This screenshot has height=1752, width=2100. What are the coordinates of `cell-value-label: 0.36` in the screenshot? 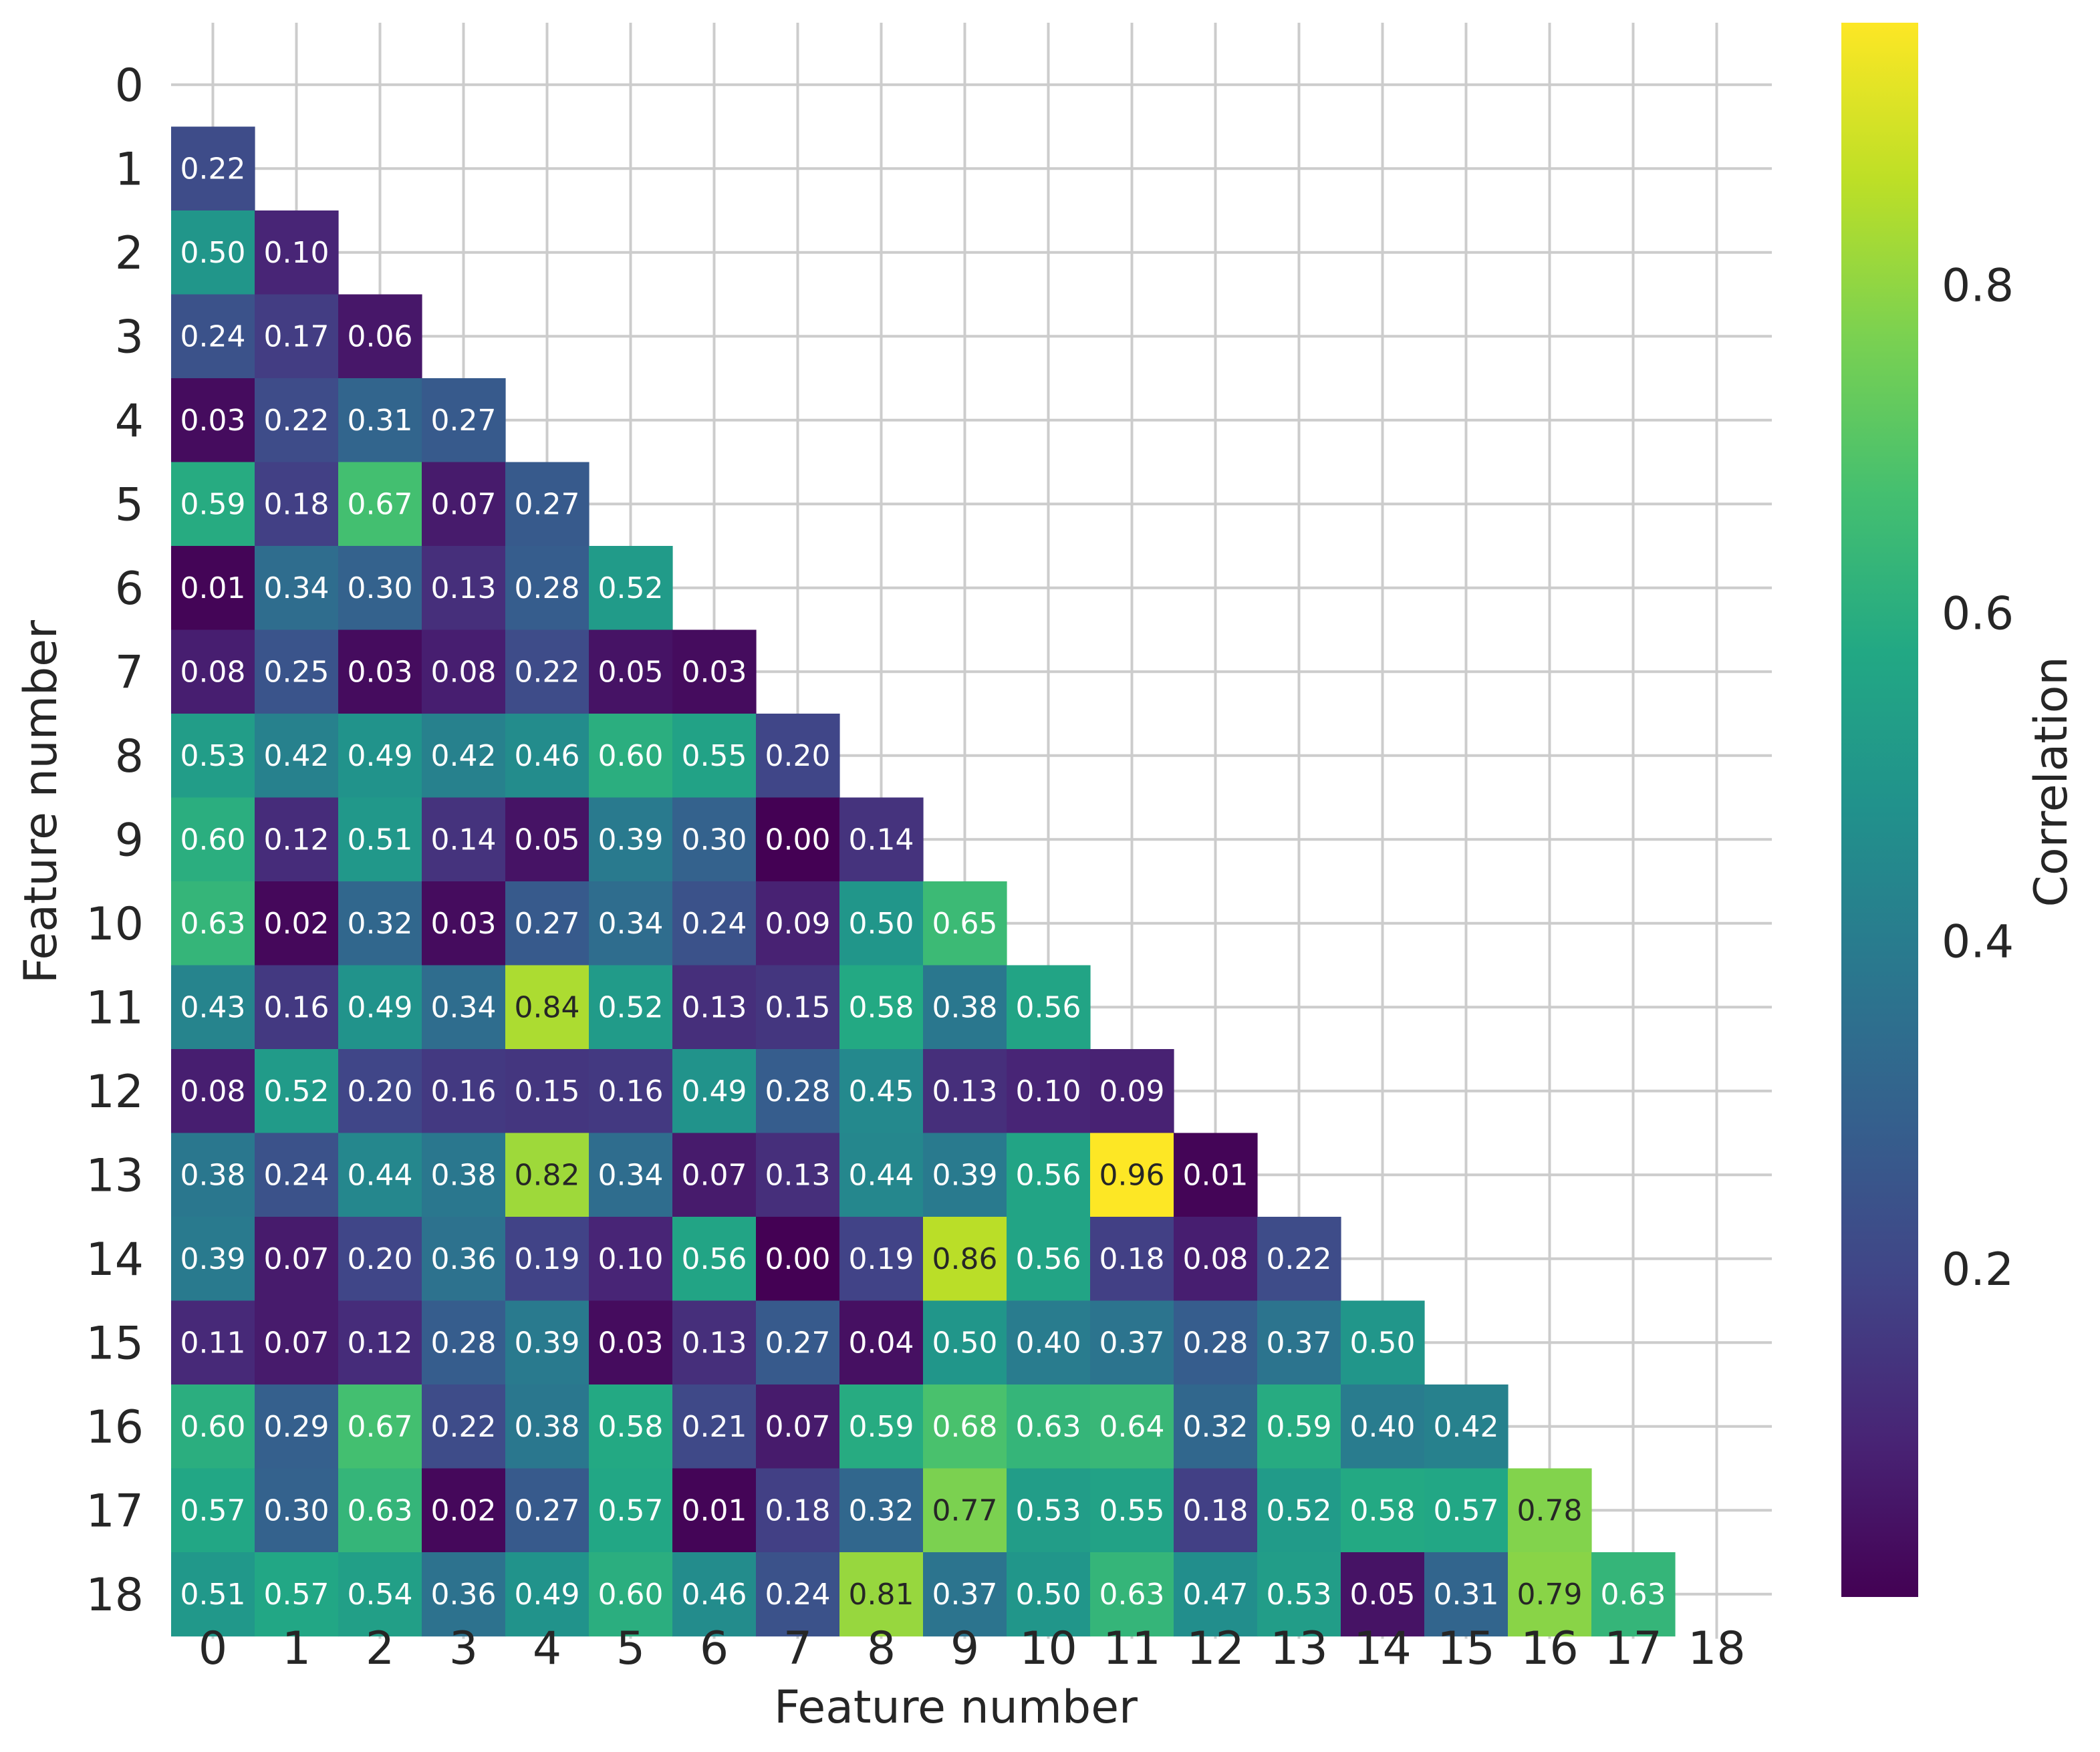 It's located at (464, 1259).